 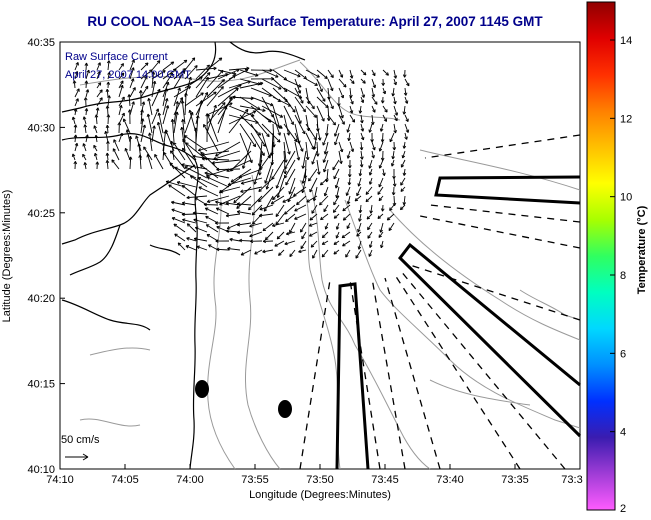 I want to click on y-tick-label: 40:30, so click(x=41, y=128).